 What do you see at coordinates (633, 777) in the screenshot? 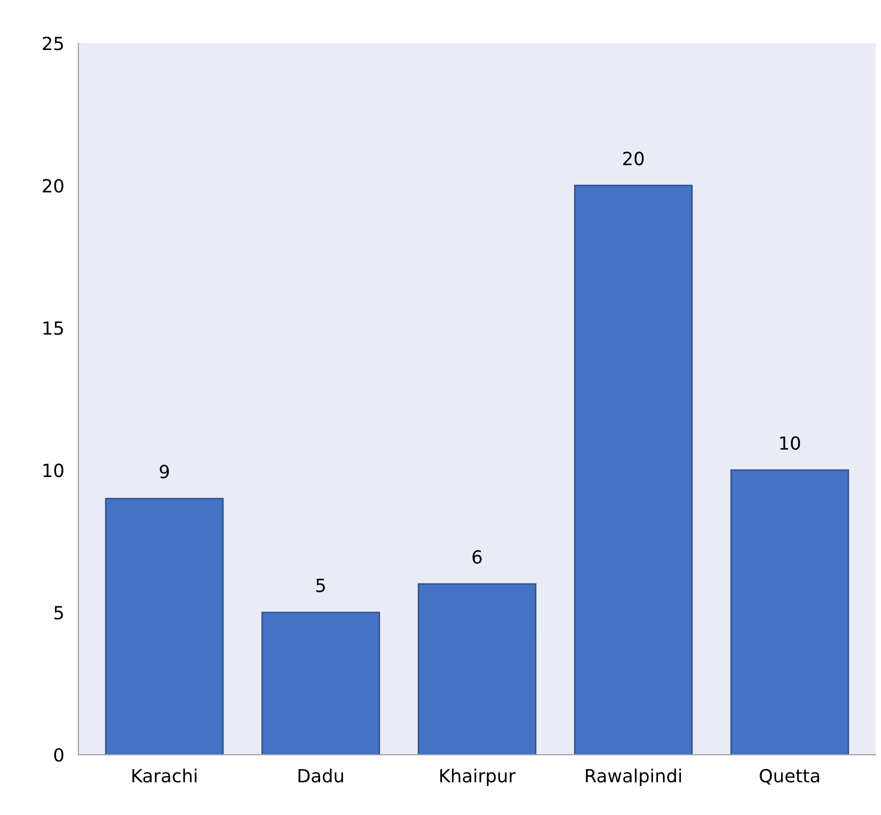
I see `x-tick-label: Rawalpindi` at bounding box center [633, 777].